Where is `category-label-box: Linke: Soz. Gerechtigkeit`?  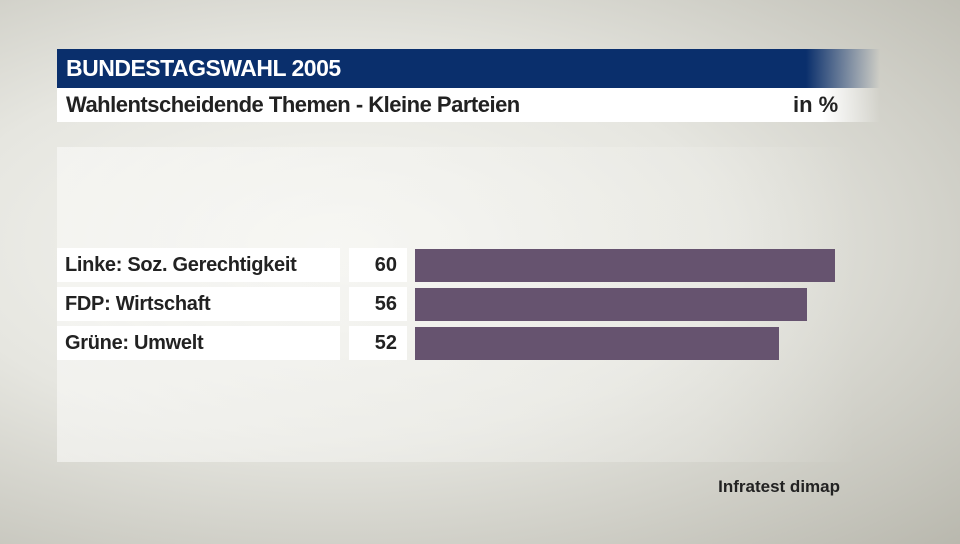
category-label-box: Linke: Soz. Gerechtigkeit is located at coordinates (198, 265).